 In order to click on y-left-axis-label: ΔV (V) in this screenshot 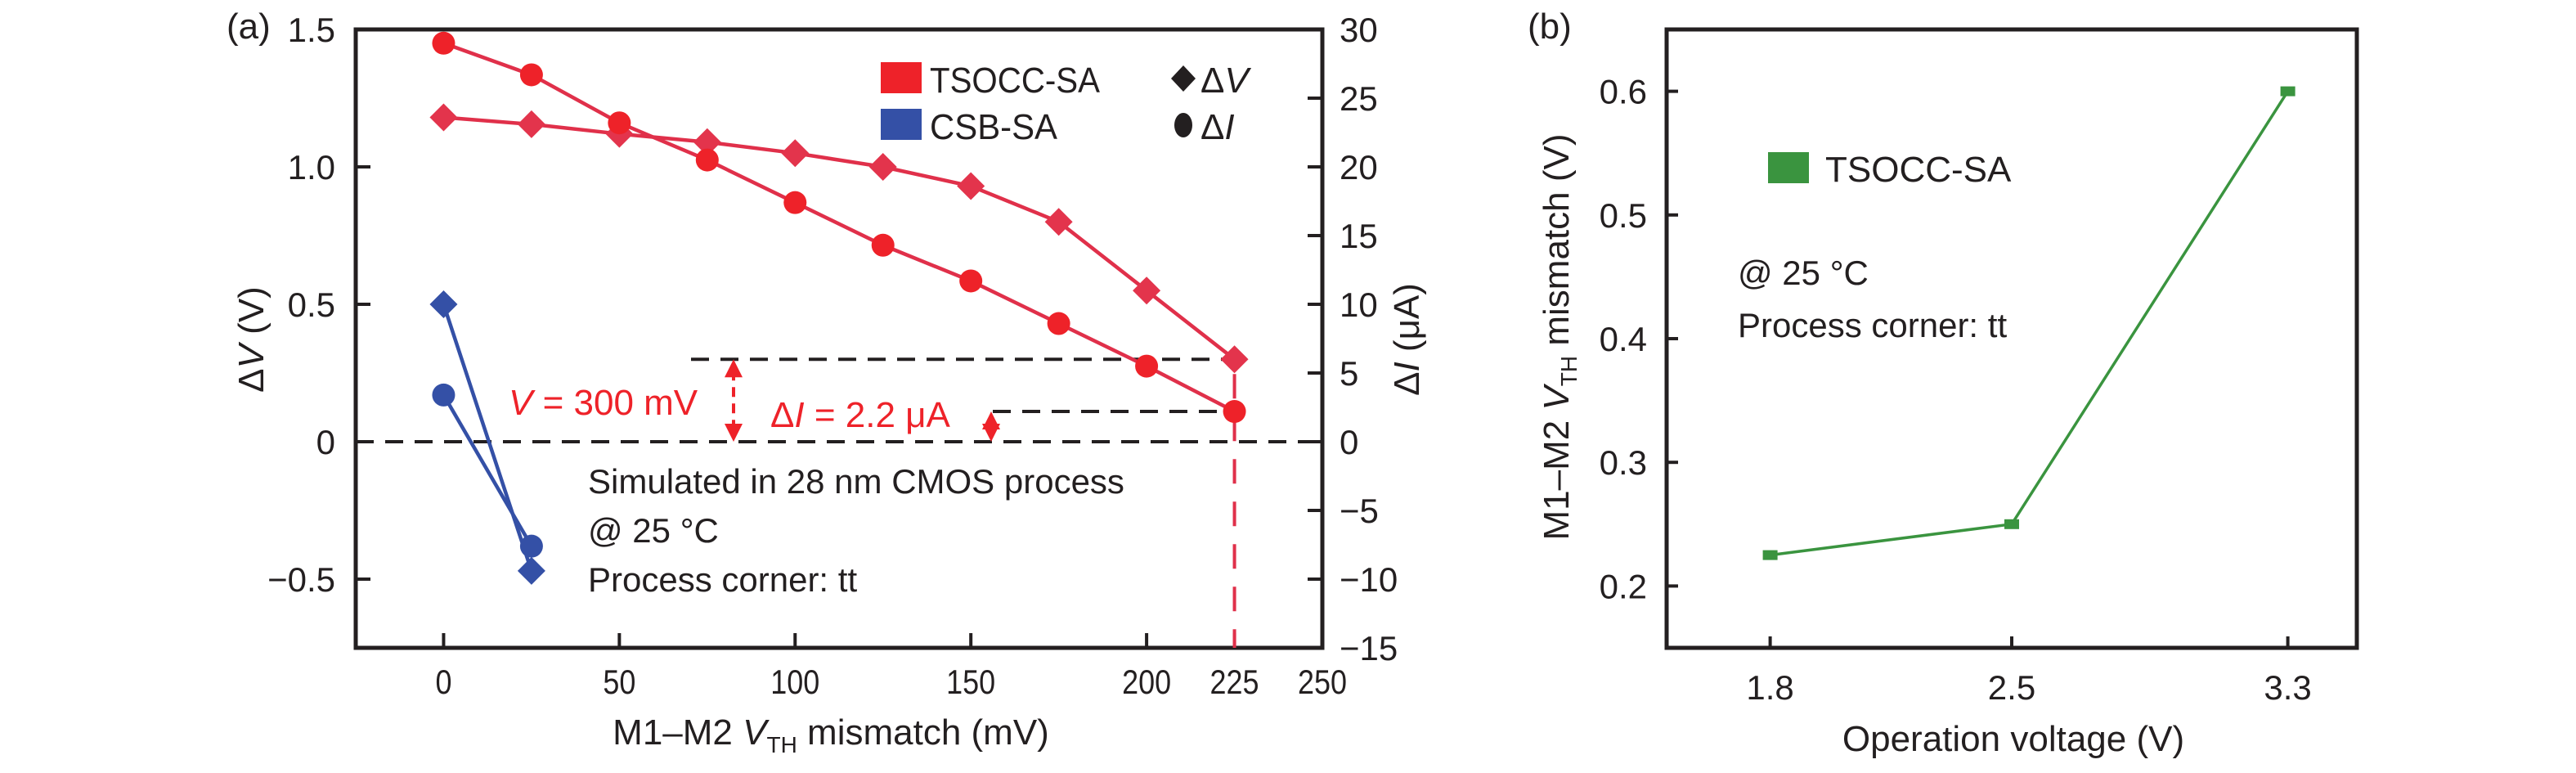, I will do `click(251, 340)`.